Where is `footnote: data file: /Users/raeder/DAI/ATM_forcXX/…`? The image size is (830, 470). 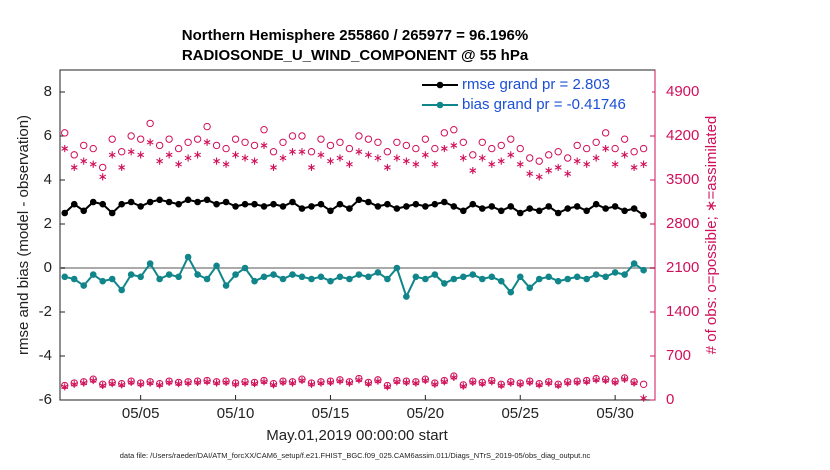
footnote: data file: /Users/raeder/DAI/ATM_forcXX/… is located at coordinates (355, 455).